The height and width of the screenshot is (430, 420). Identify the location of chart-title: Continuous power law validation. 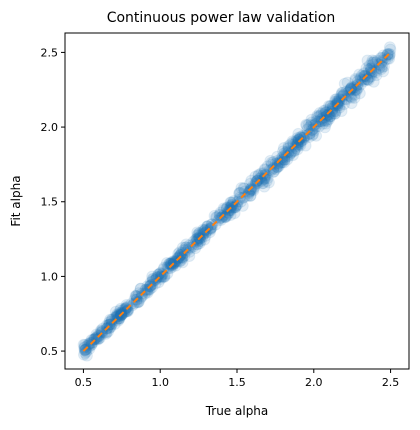
(221, 18).